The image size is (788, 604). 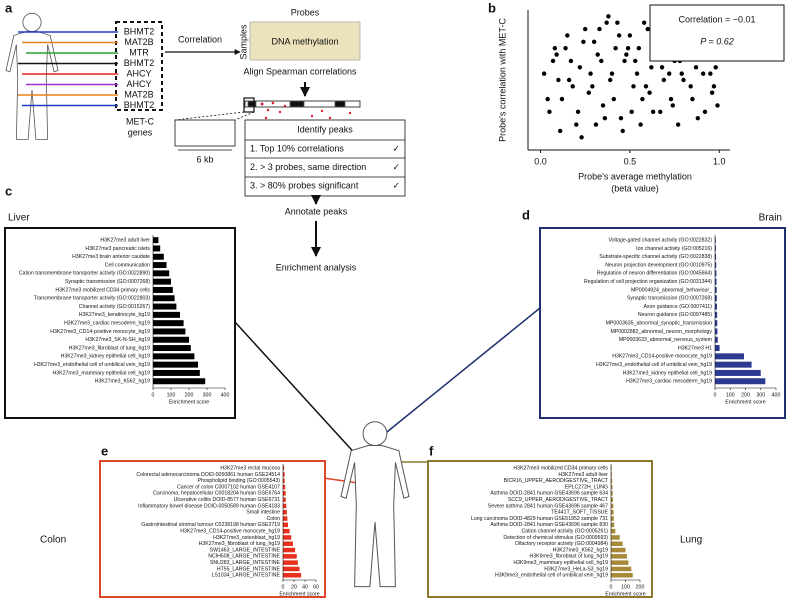 I want to click on panel-label: b, so click(x=492, y=7).